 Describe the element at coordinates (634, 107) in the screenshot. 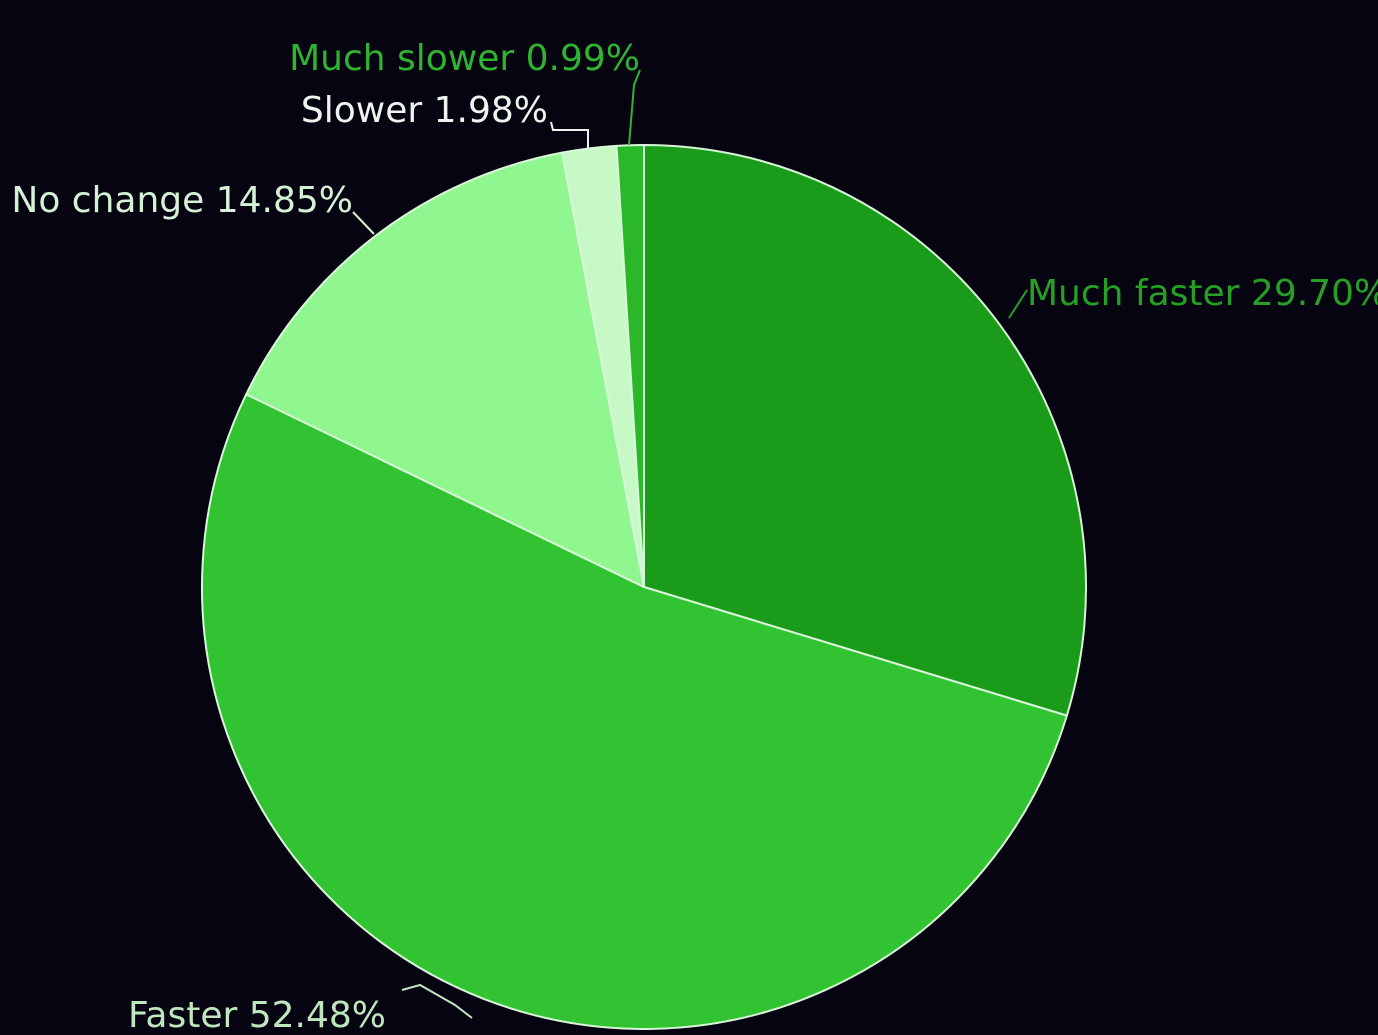

I see `leader-much-slower` at that location.